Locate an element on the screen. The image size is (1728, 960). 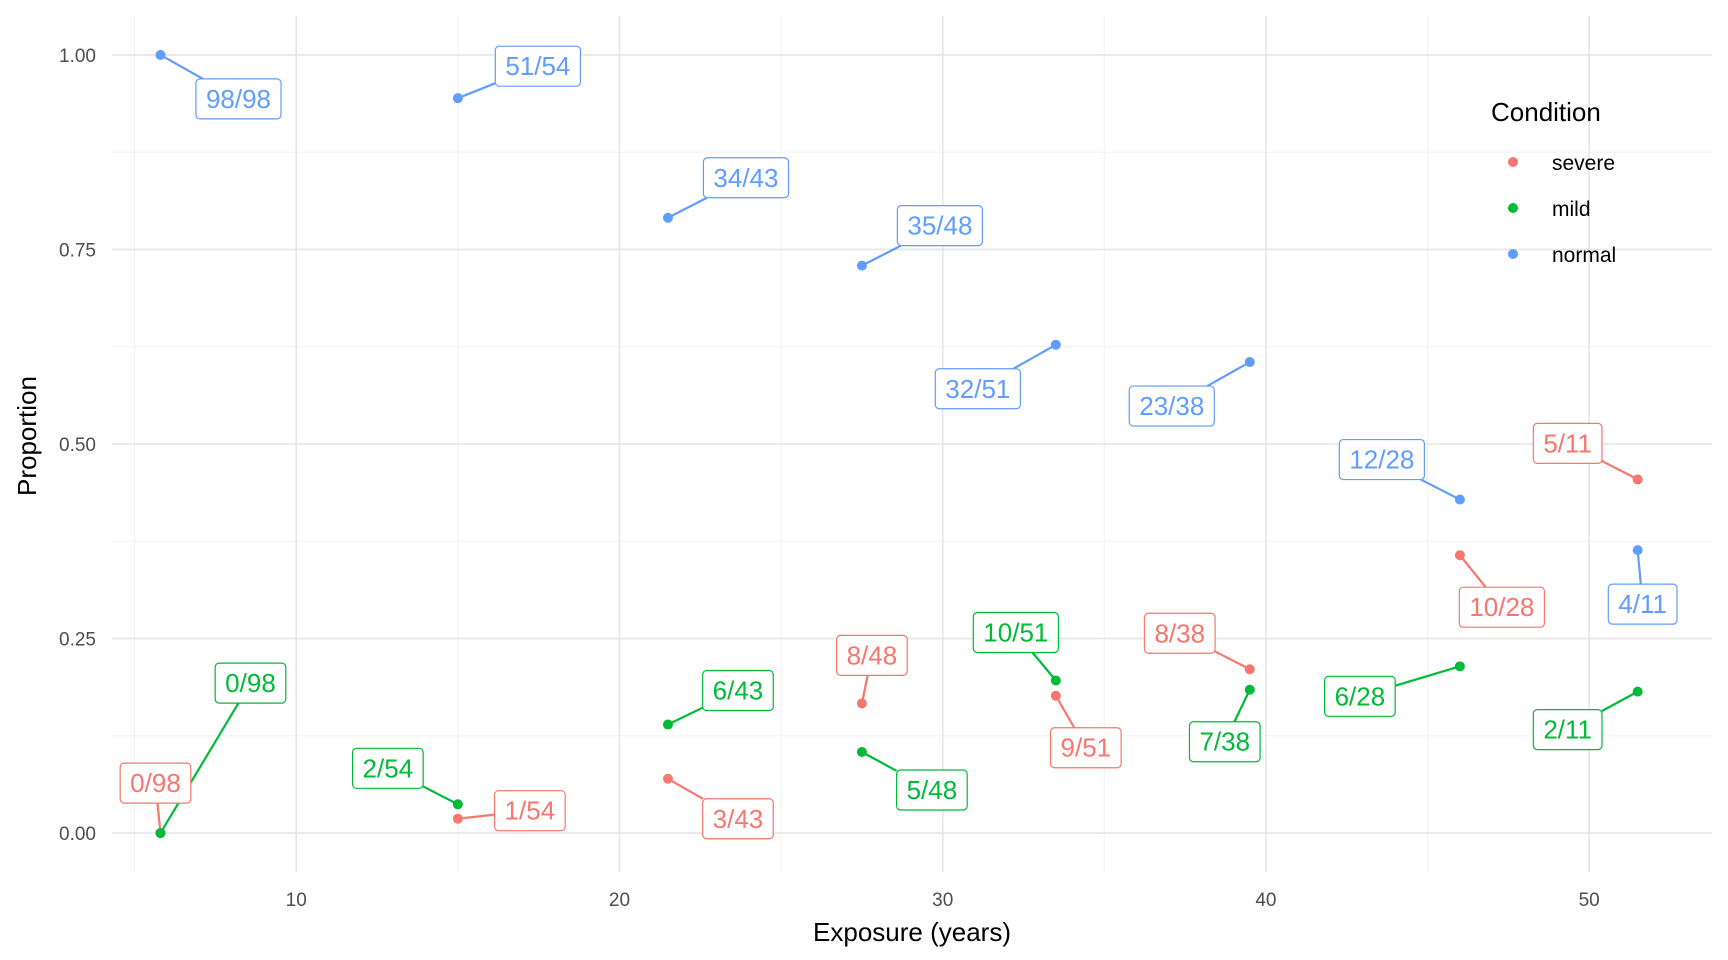
point-label-mild: 6/28 is located at coordinates (1359, 696).